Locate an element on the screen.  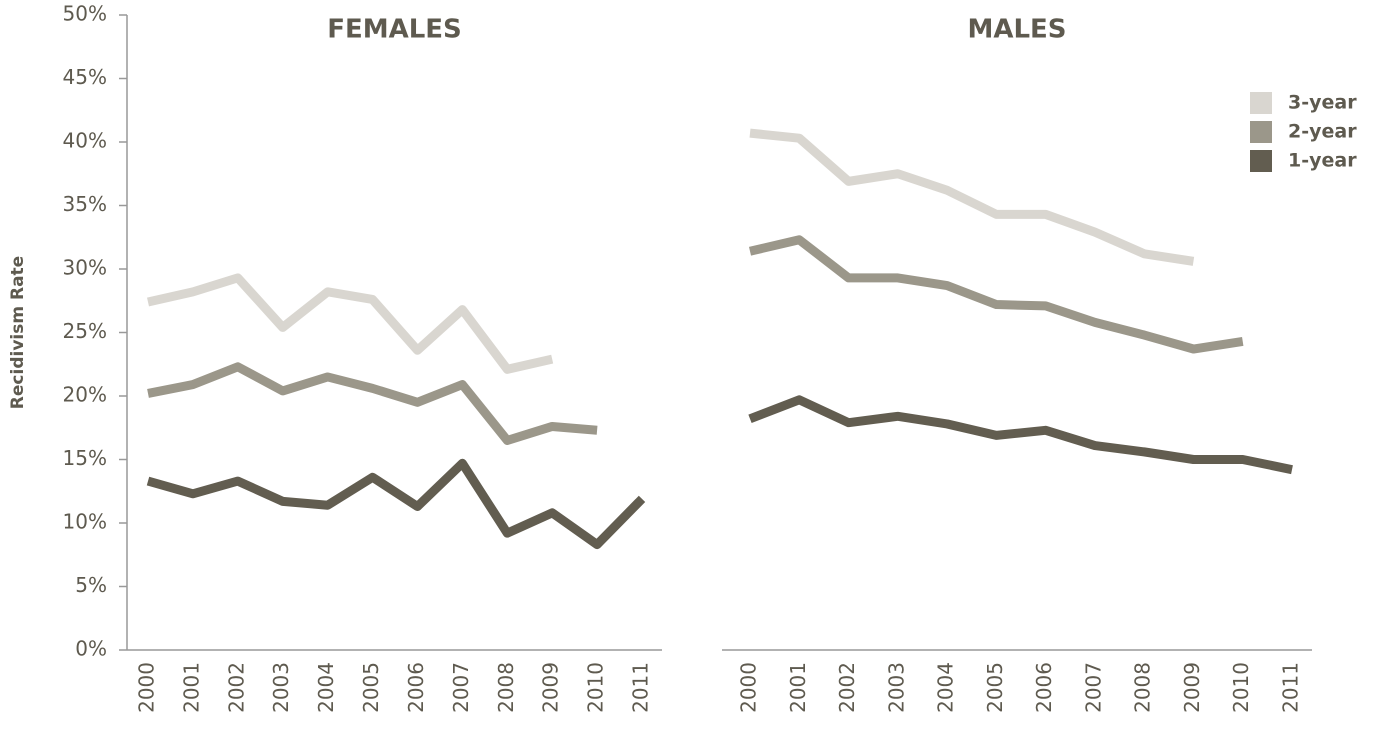
y-tick-label: 10% is located at coordinates (85, 522).